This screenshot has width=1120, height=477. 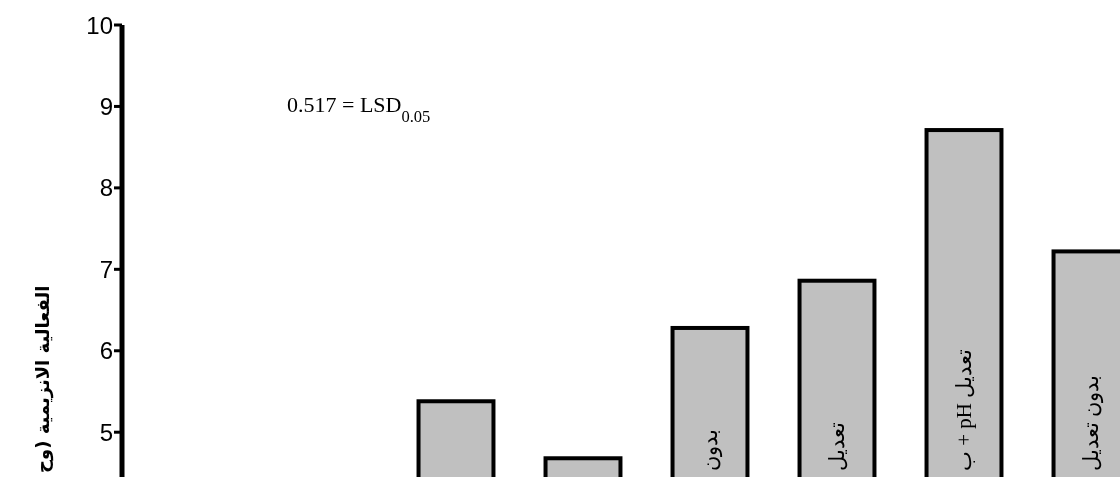 What do you see at coordinates (106, 188) in the screenshot?
I see `y-tick-label: 8` at bounding box center [106, 188].